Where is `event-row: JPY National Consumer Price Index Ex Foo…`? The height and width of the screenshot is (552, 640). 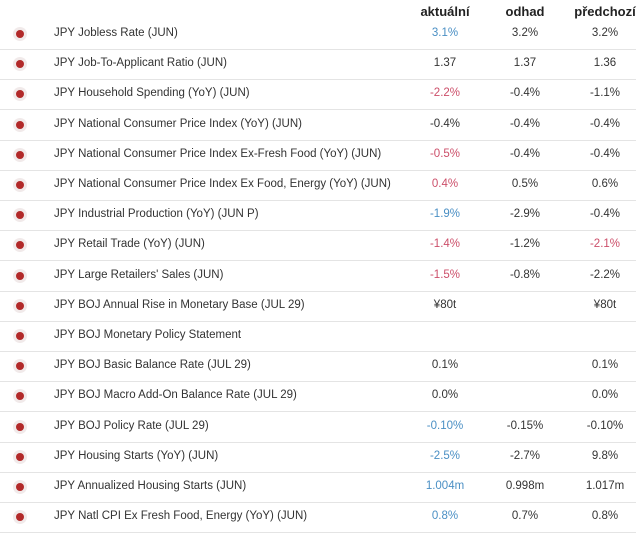
event-row: JPY National Consumer Price Index Ex Foo… is located at coordinates (318, 185).